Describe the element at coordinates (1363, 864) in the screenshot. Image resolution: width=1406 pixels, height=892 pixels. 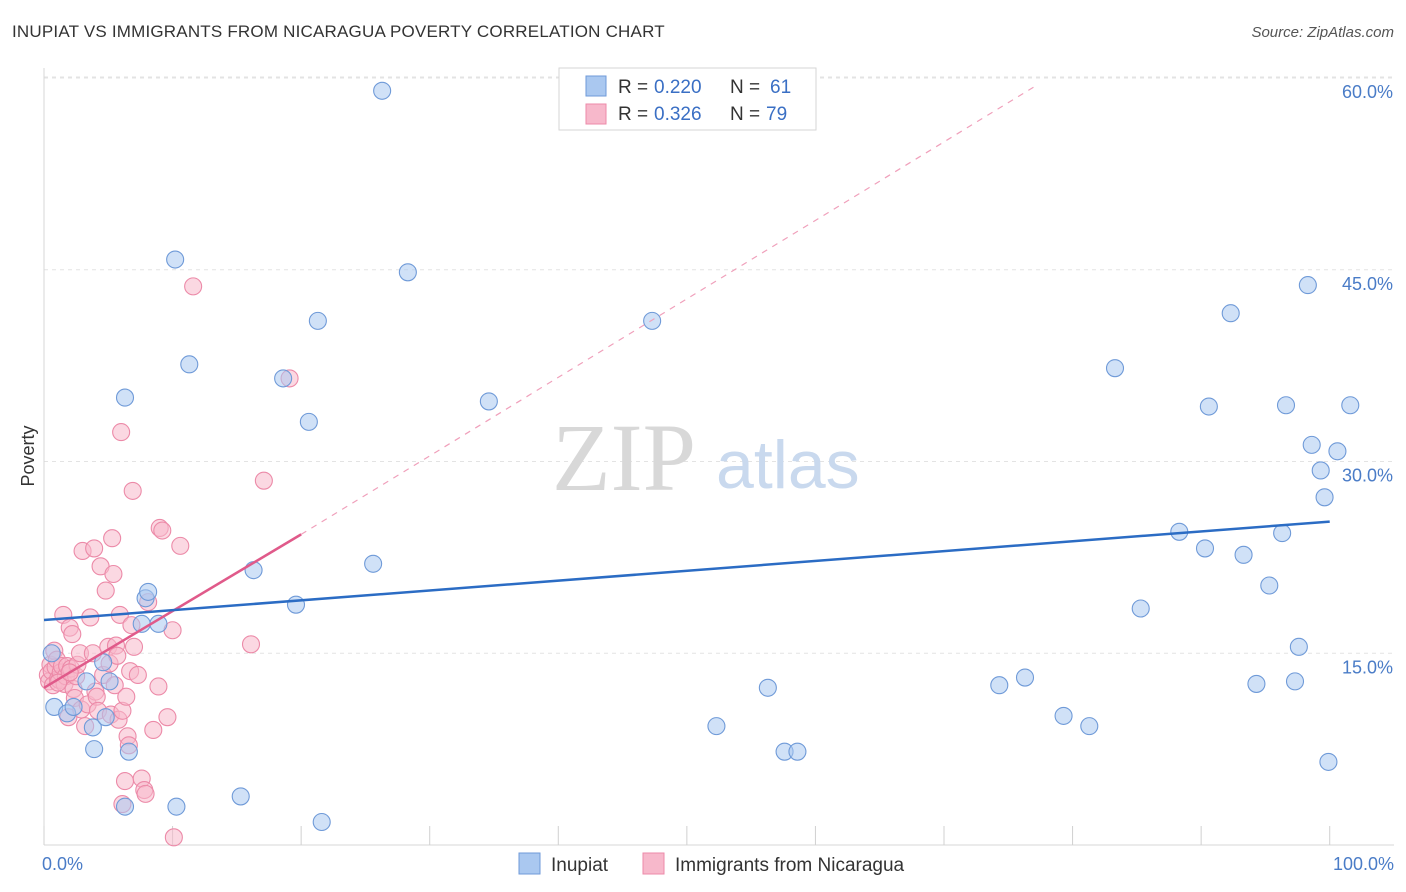
I see `x-tick-label-right: 100.0%` at that location.